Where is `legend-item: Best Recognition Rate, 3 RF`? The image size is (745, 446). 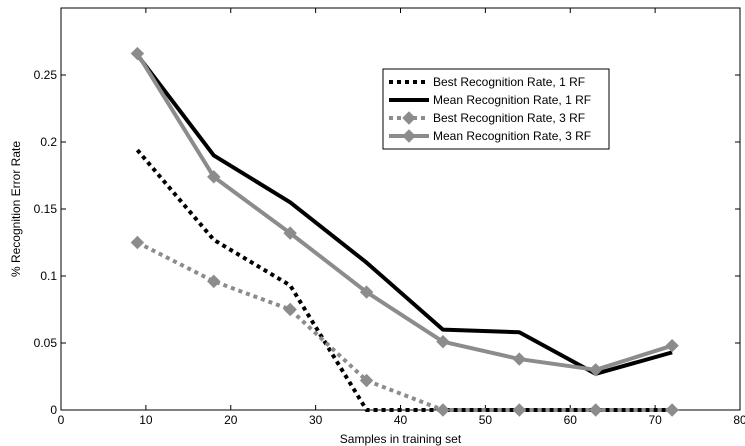
legend-item: Best Recognition Rate, 3 RF is located at coordinates (487, 118).